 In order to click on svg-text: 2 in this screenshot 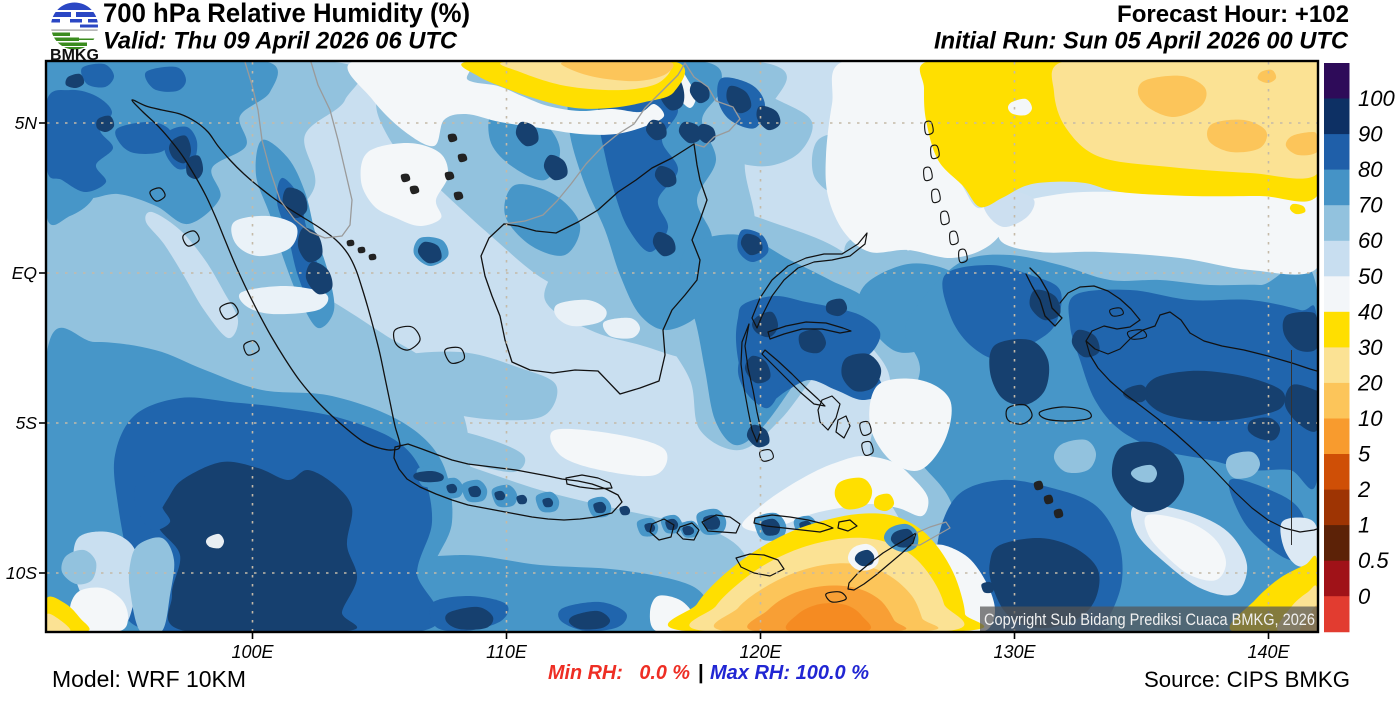, I will do `click(1363, 489)`.